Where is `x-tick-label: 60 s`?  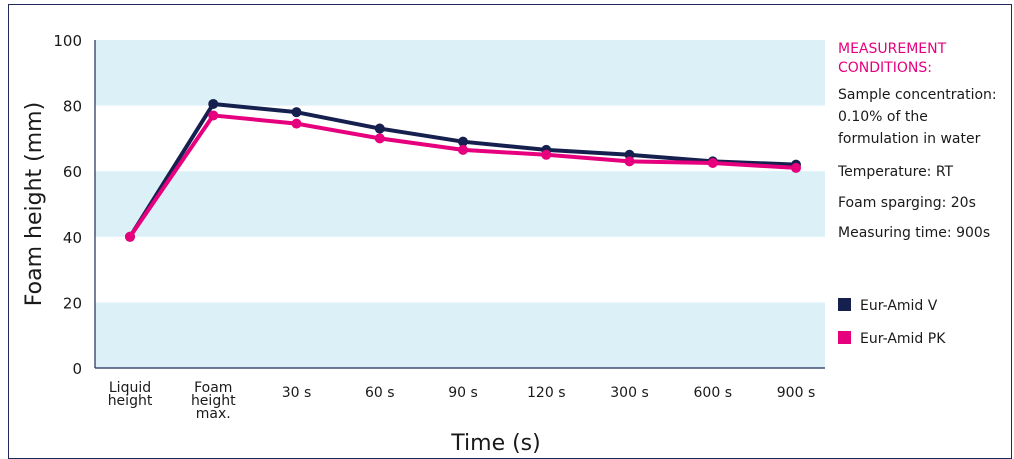 x-tick-label: 60 s is located at coordinates (380, 393).